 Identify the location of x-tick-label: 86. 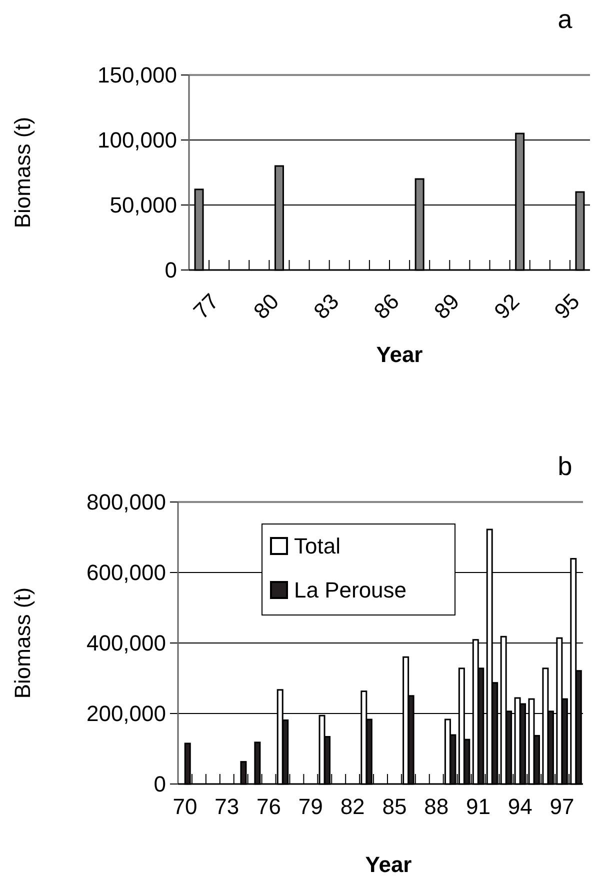
(386, 306).